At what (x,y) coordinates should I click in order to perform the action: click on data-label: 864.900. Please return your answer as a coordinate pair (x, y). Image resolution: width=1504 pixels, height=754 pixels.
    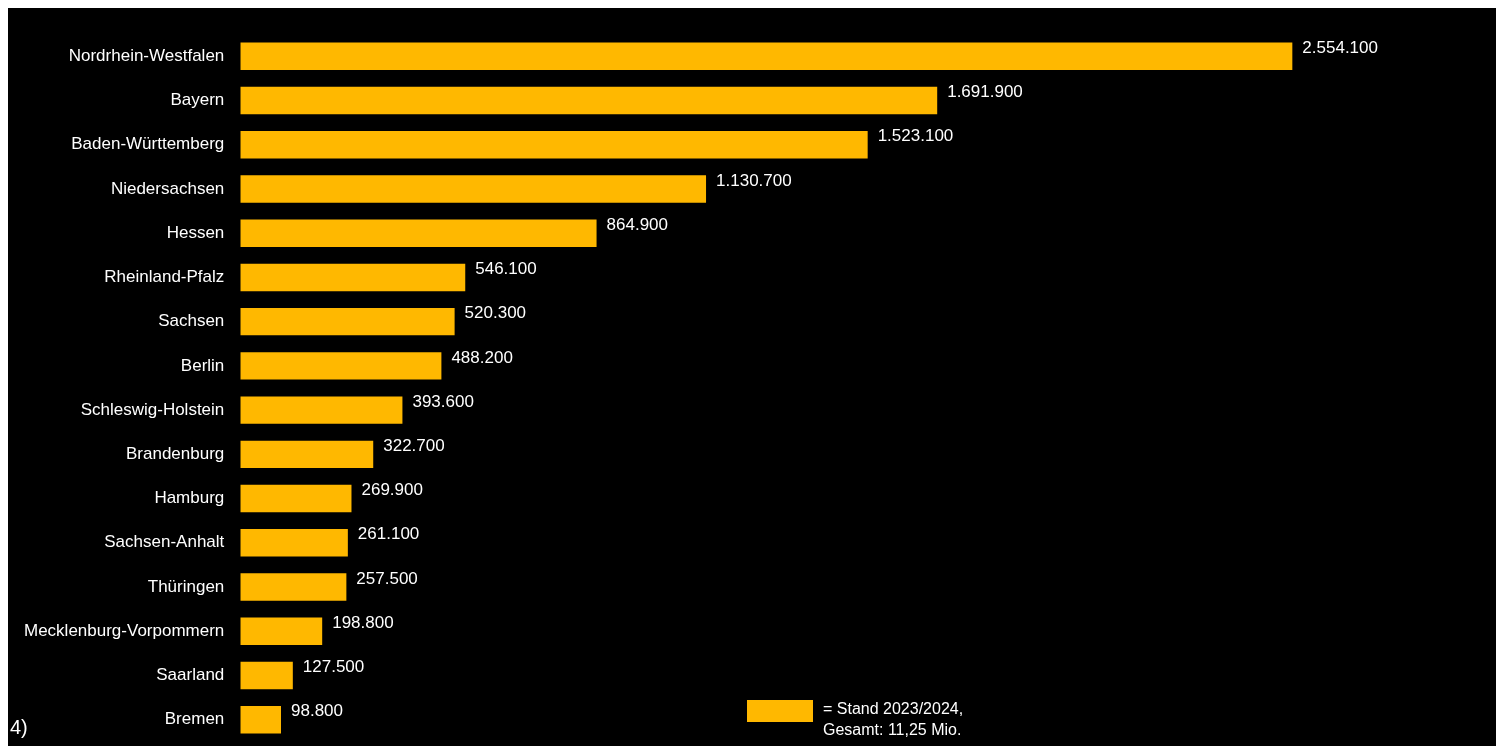
    Looking at the image, I should click on (637, 224).